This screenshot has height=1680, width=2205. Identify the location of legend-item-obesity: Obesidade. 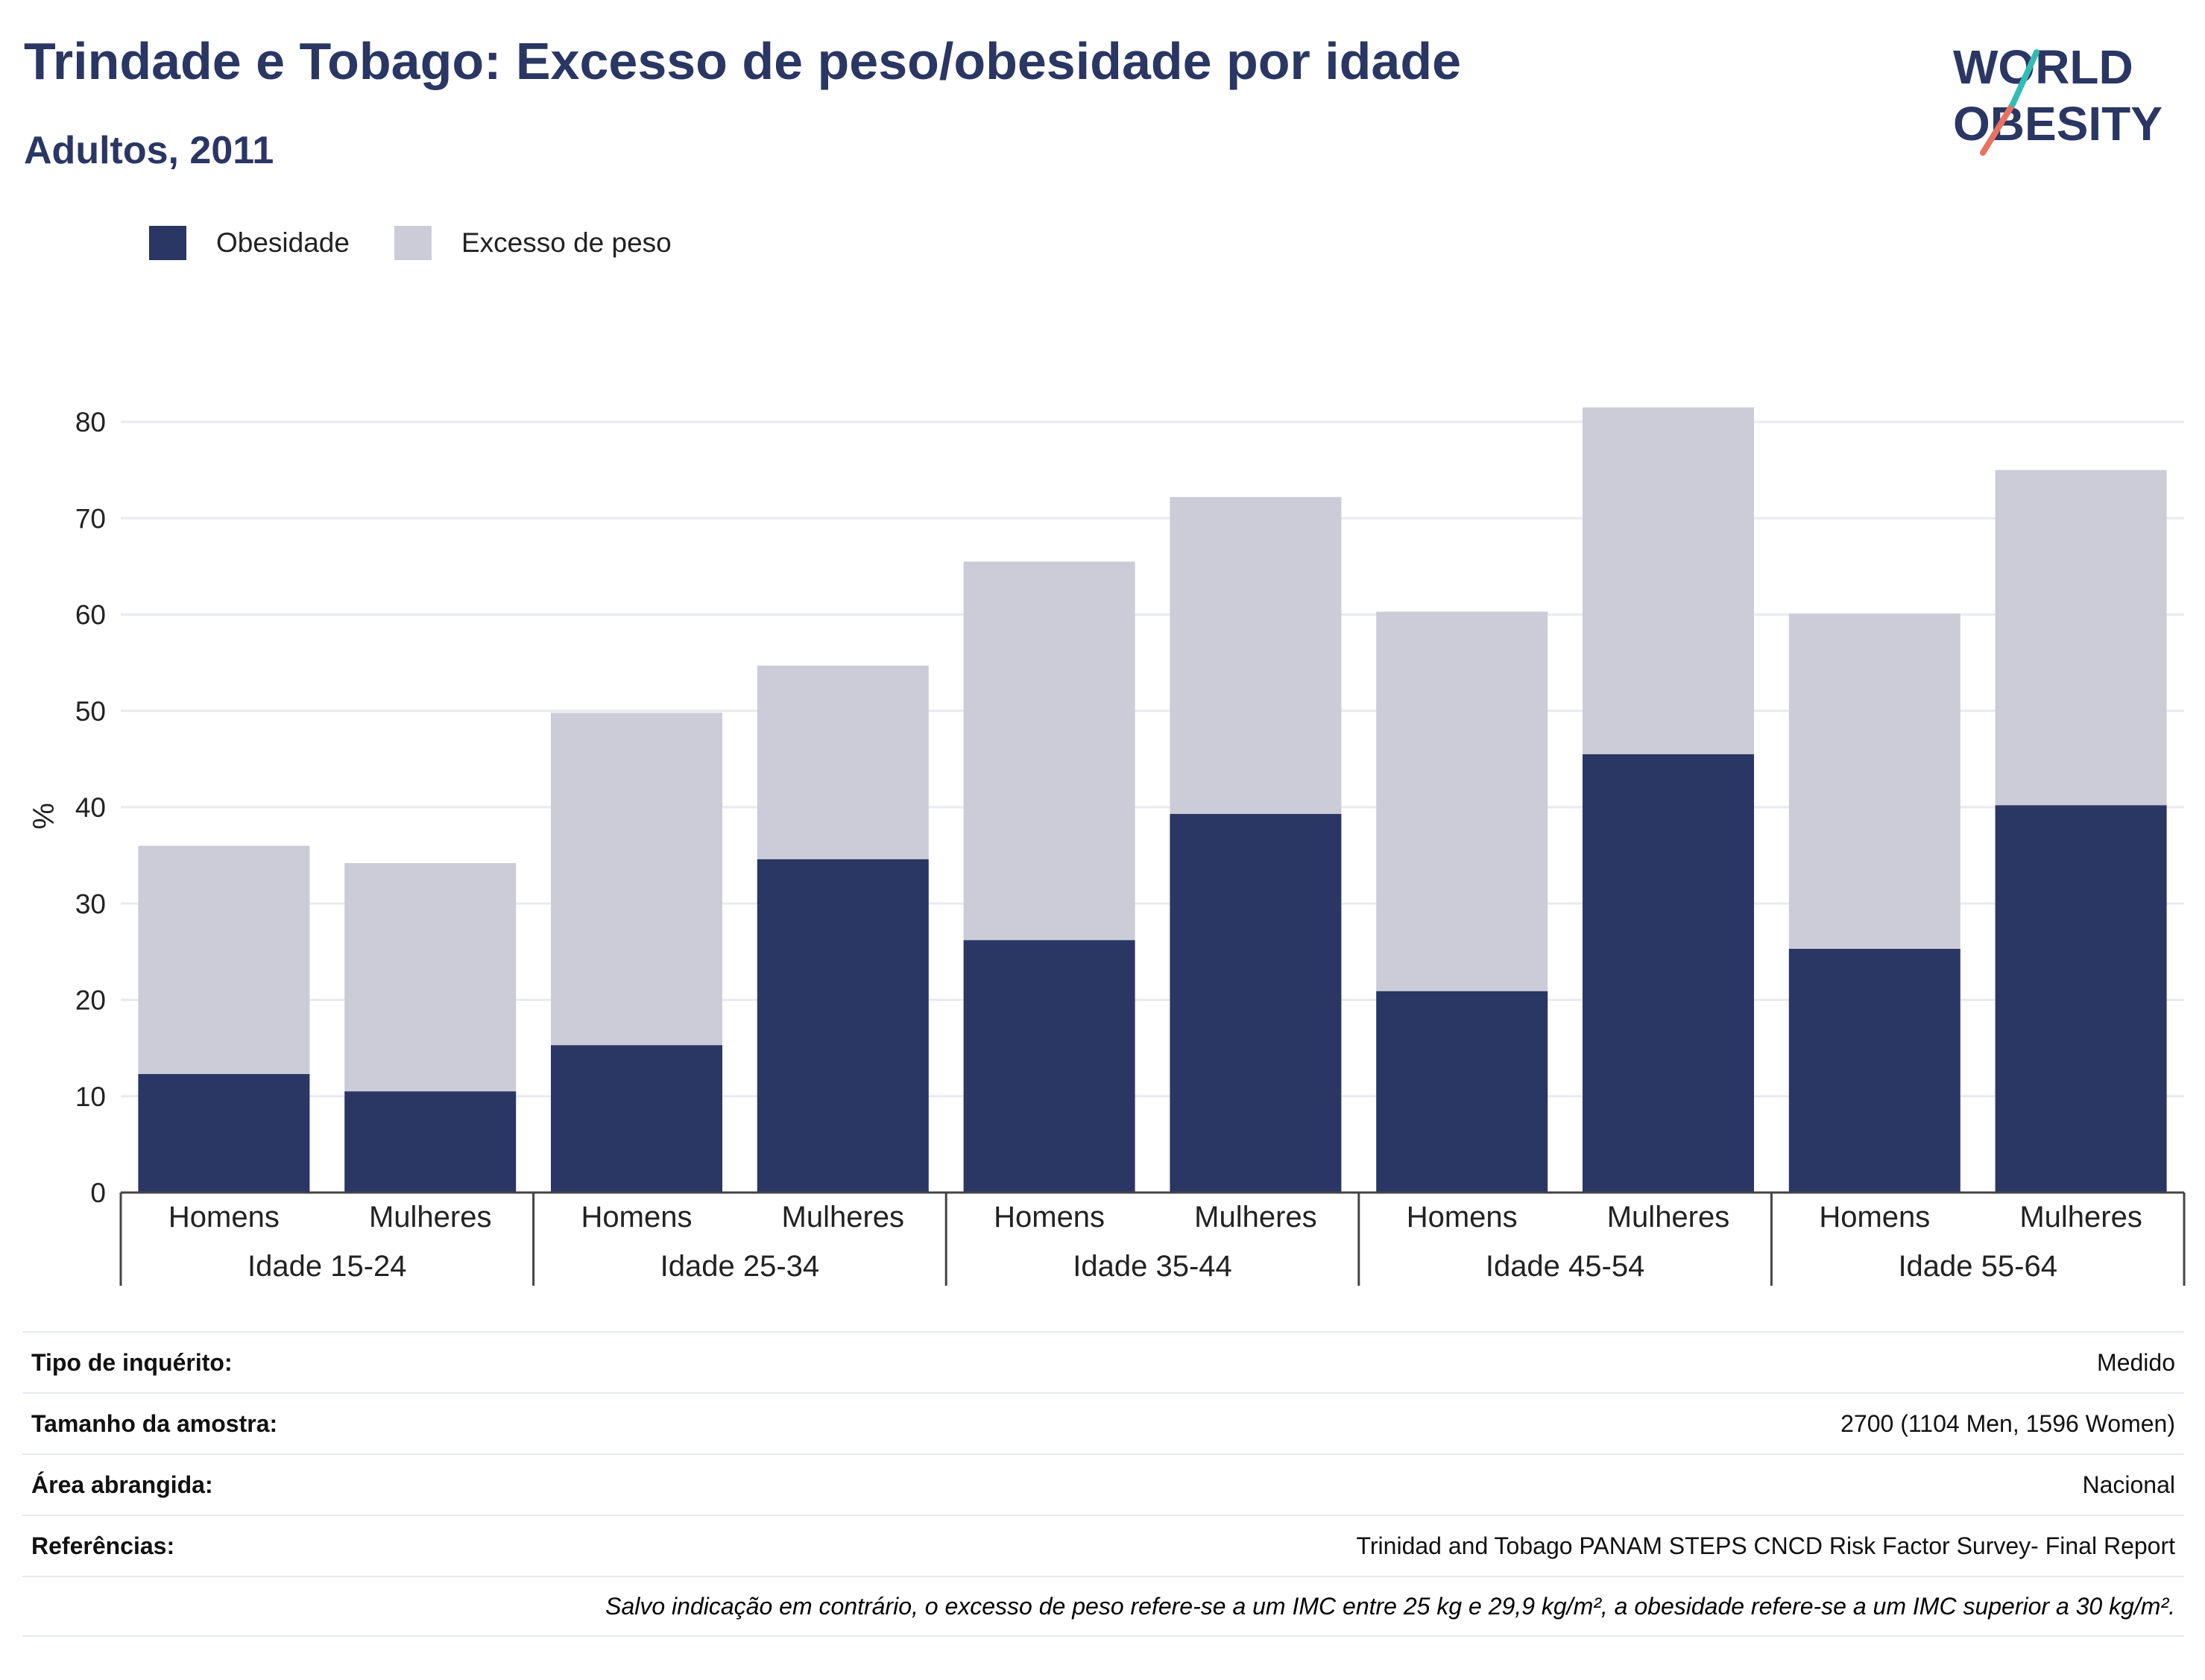
(249, 243).